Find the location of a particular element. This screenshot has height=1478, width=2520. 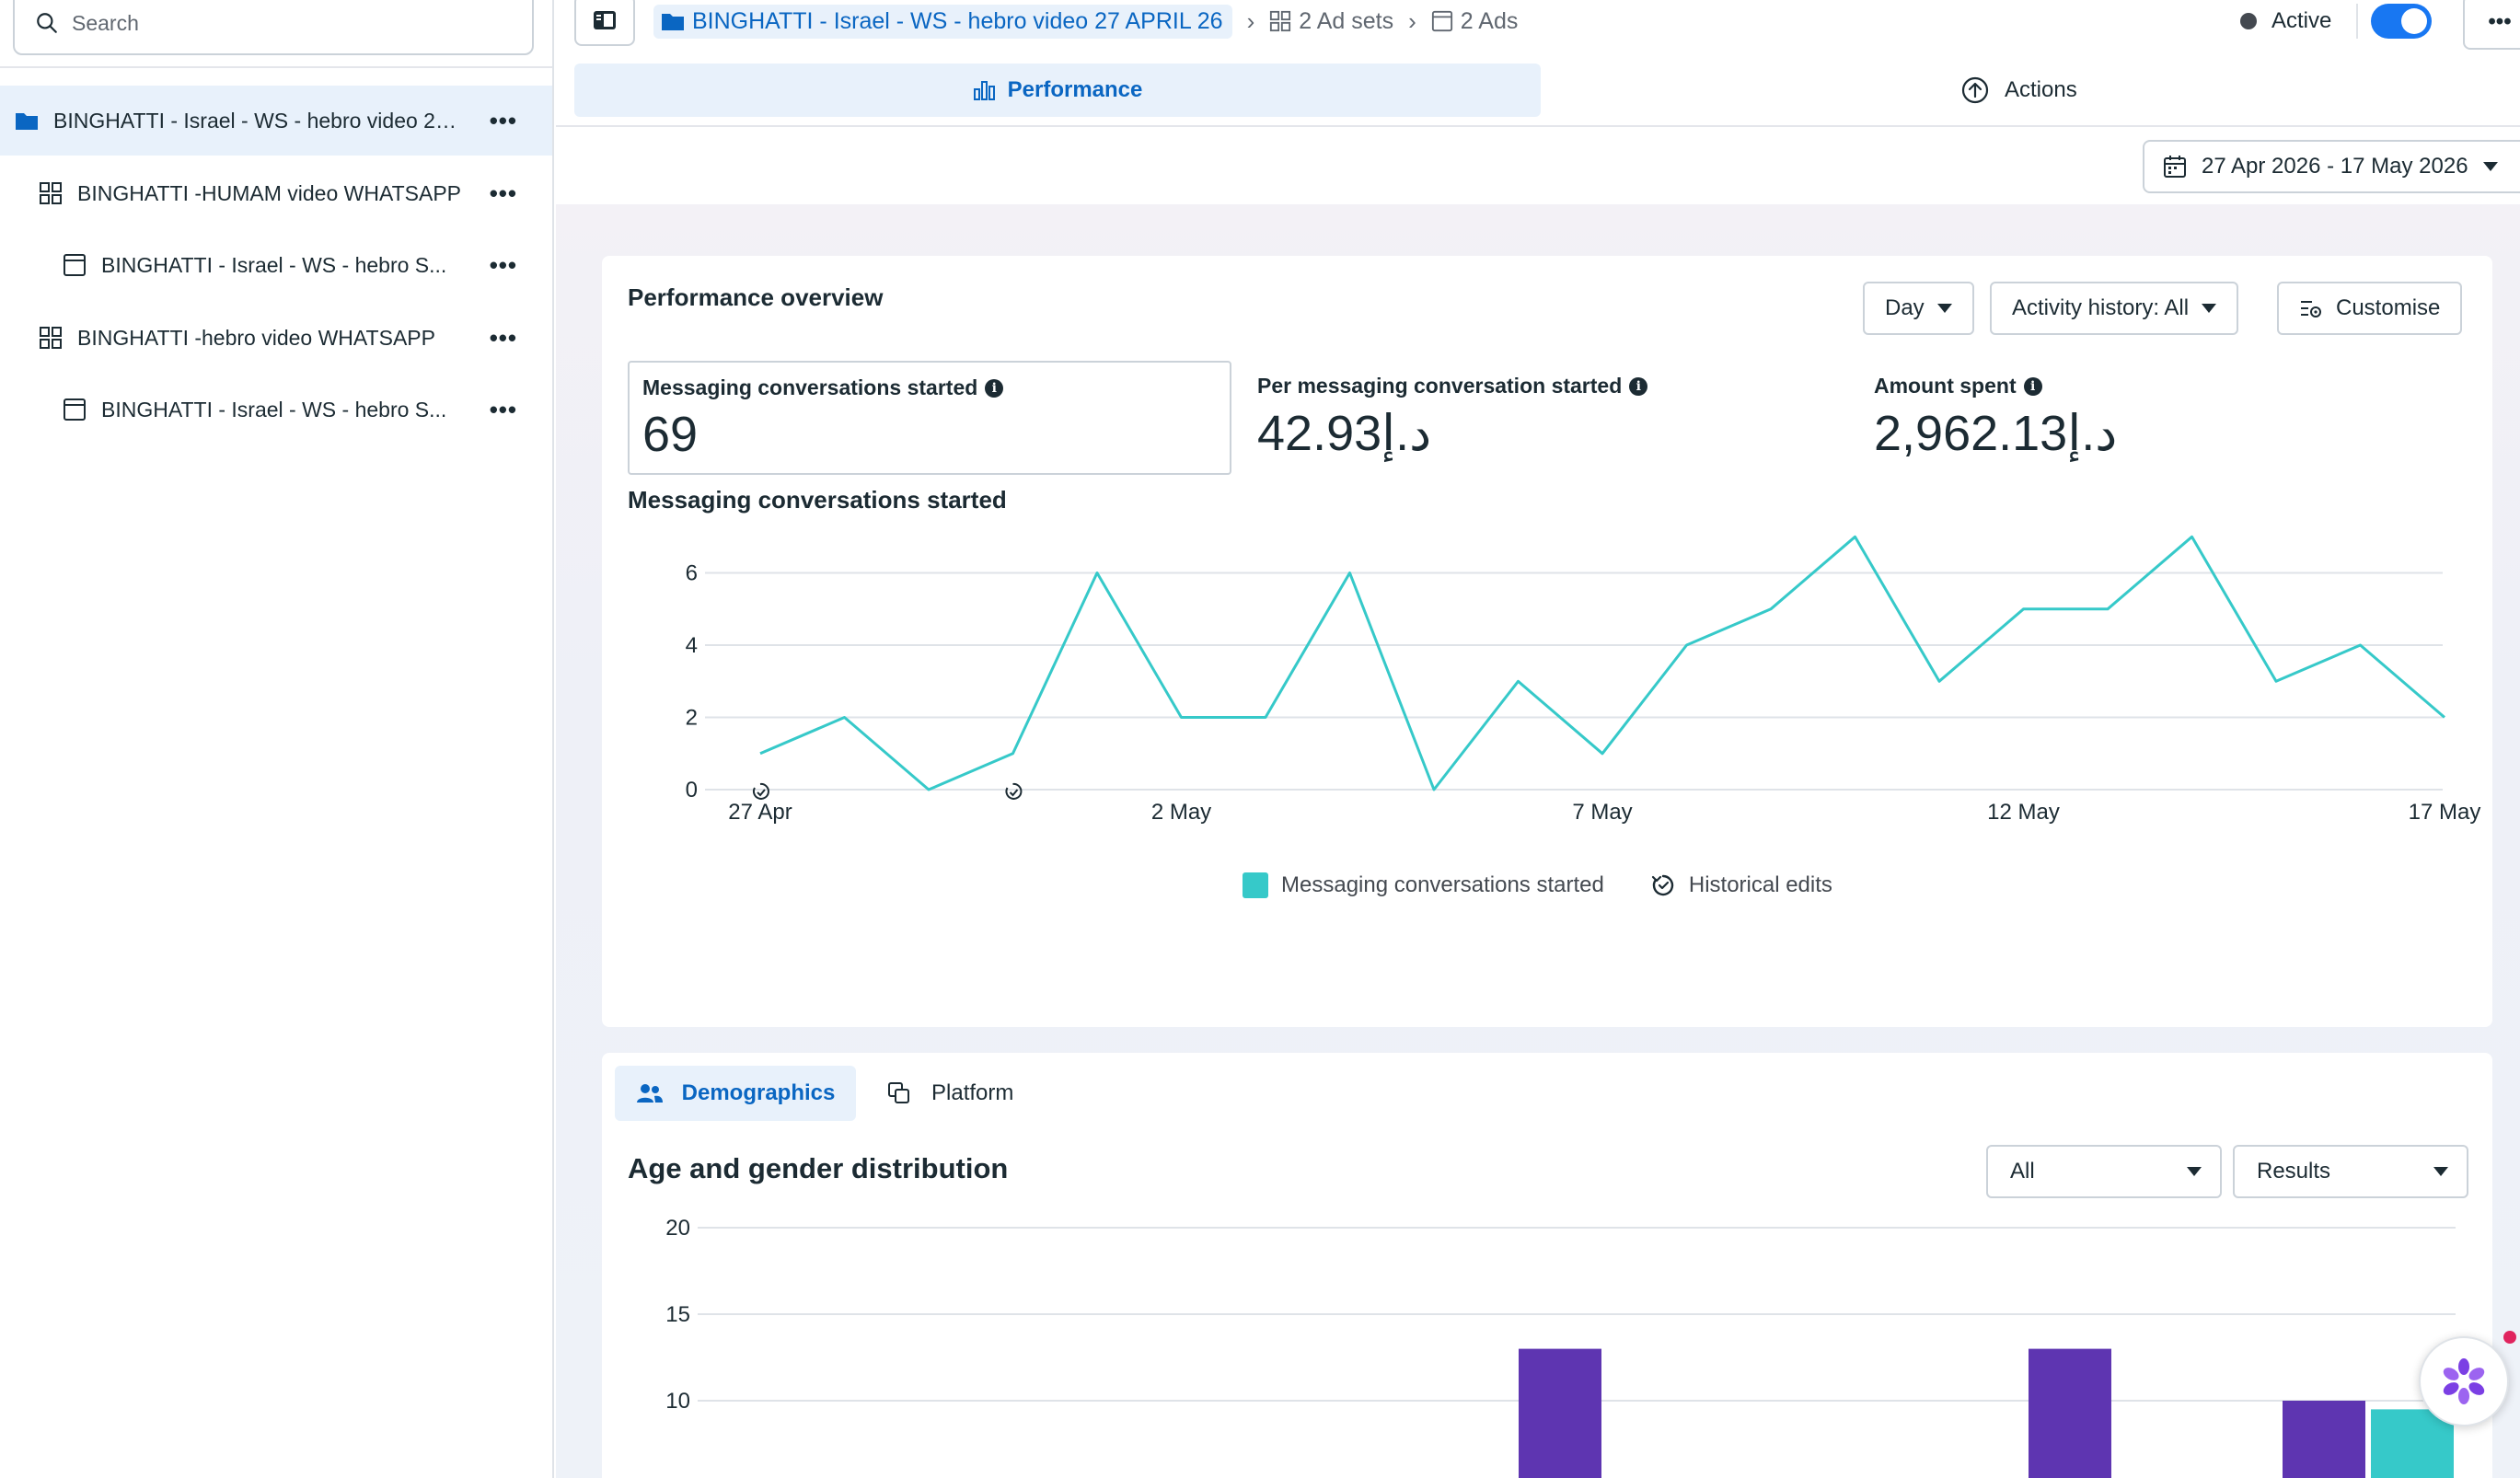

x-tick-label: 27 Apr is located at coordinates (760, 812).